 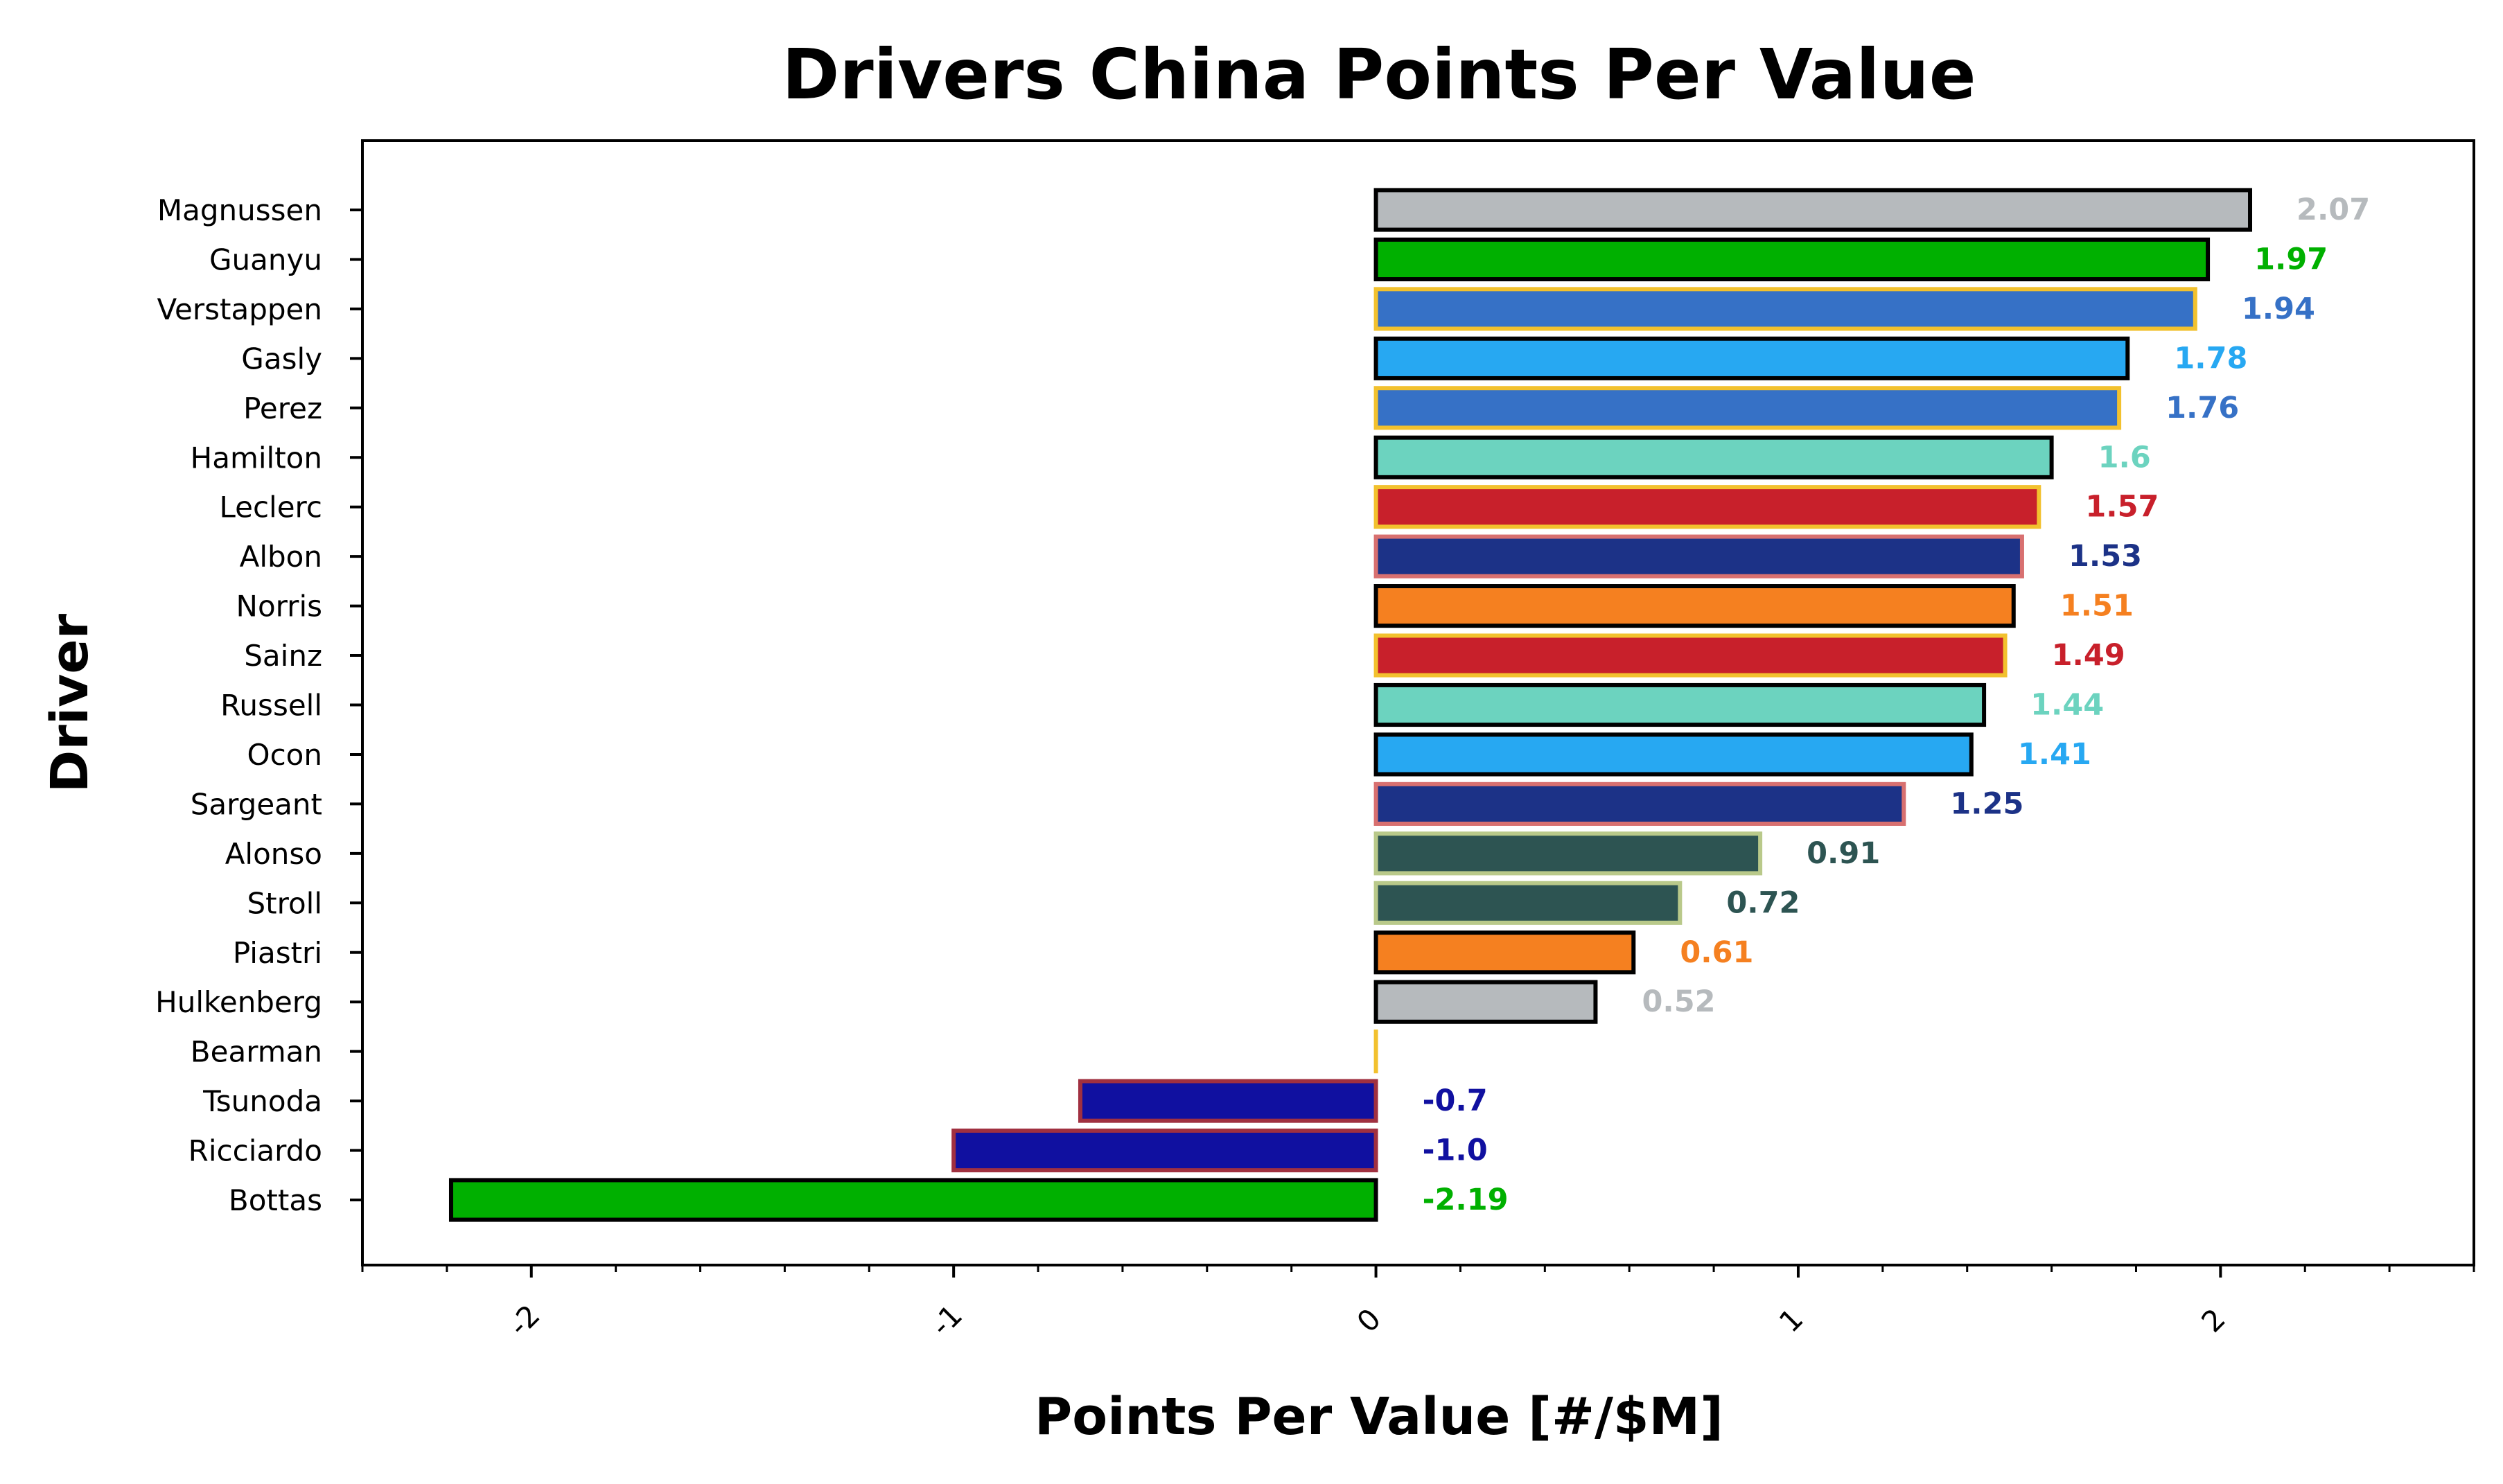 I want to click on value-label: 1.97, so click(x=2291, y=259).